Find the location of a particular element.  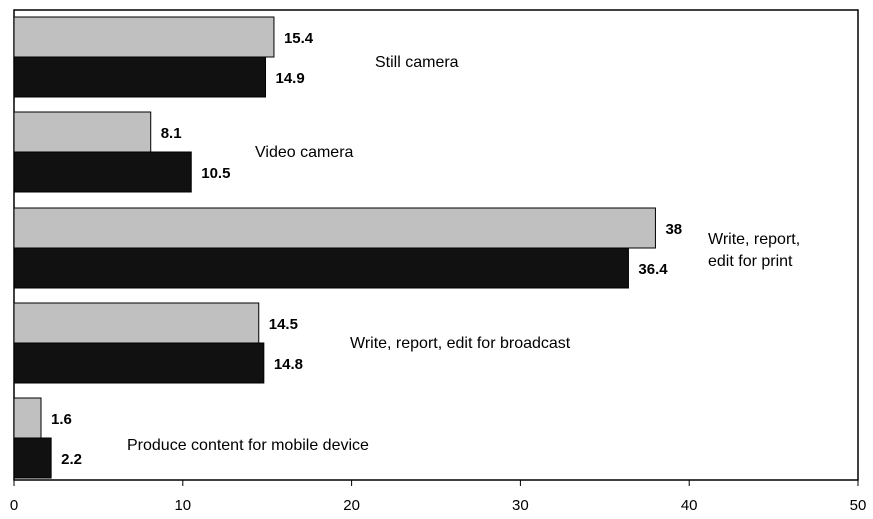

data-label-series-1-3: 14.5 is located at coordinates (283, 324).